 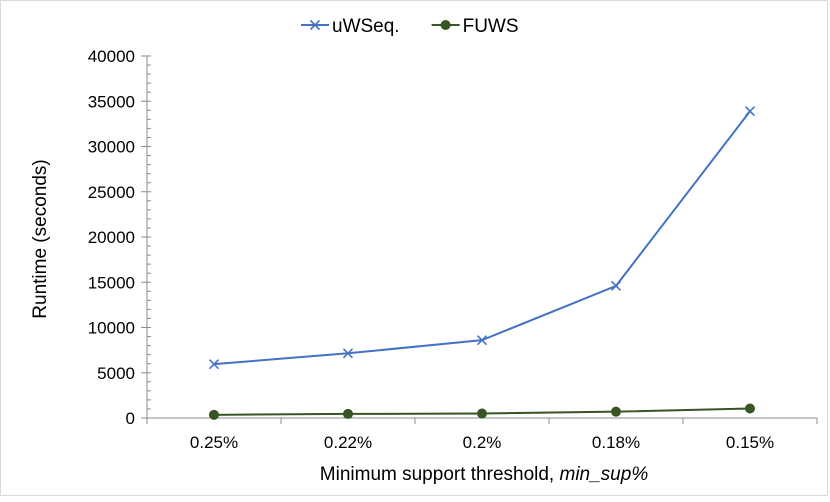 I want to click on y-tick-label: 25000, so click(x=111, y=192).